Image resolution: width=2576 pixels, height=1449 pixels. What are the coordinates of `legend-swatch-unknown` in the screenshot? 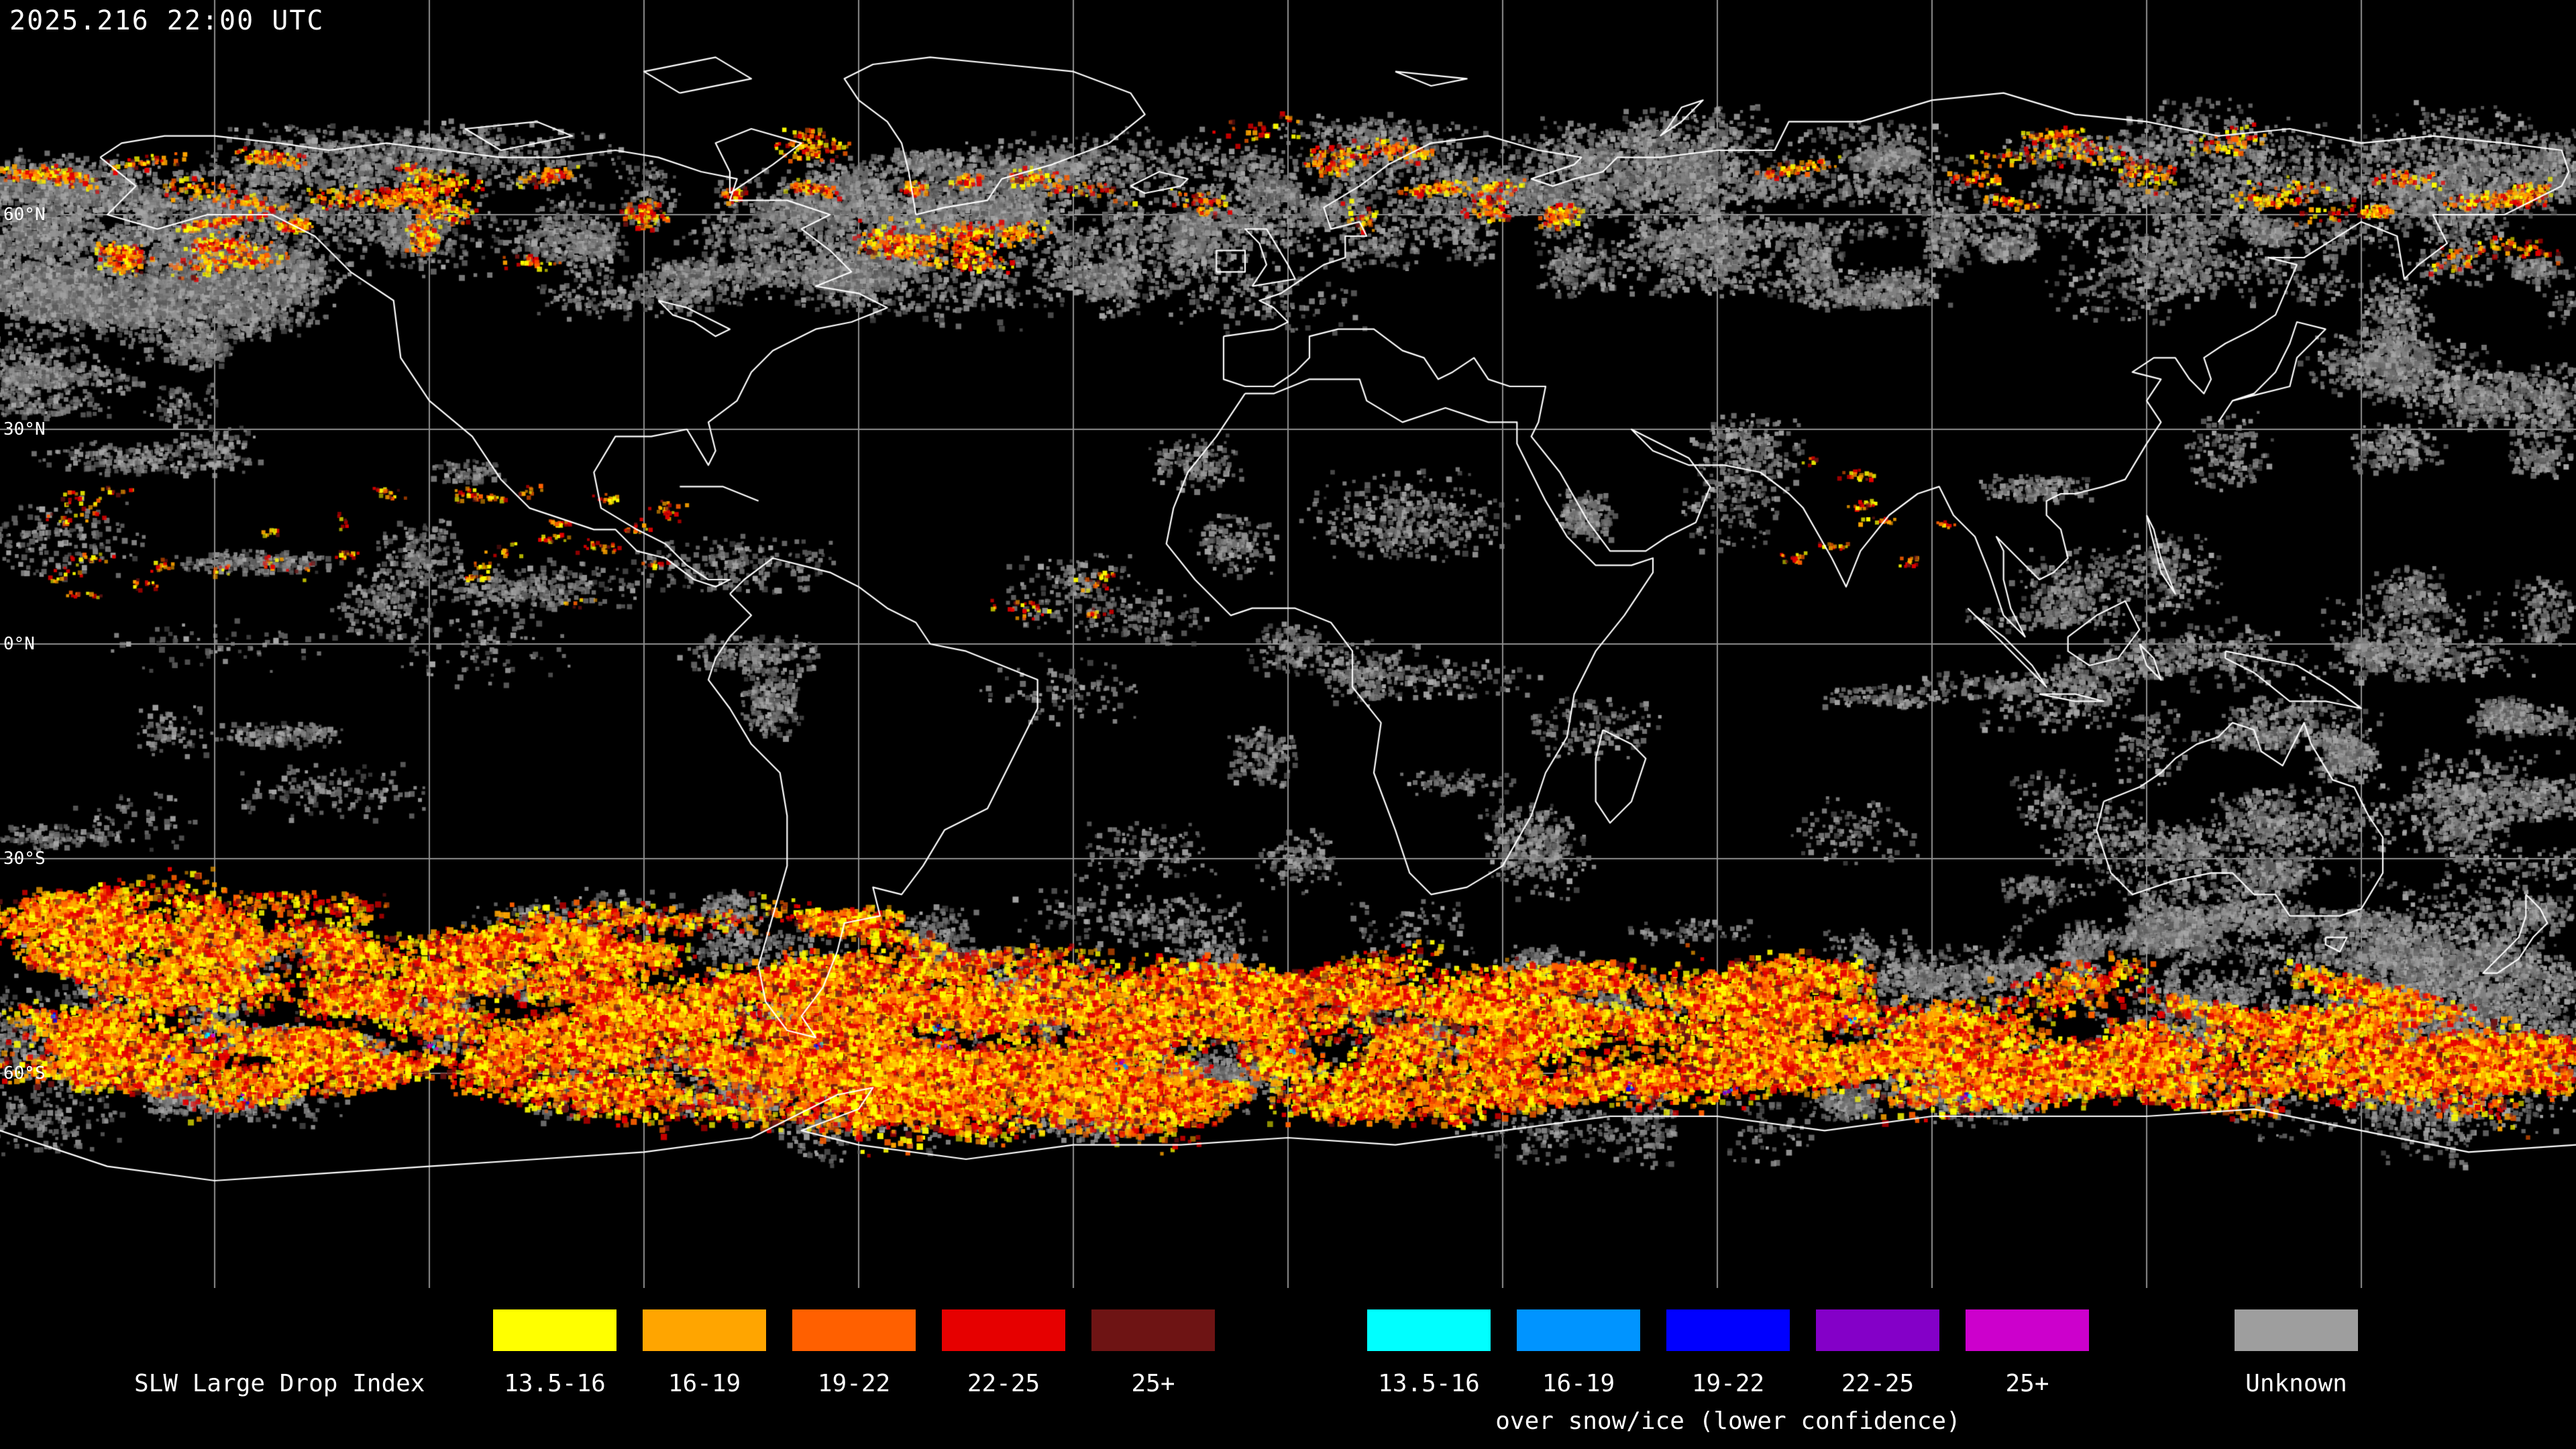 It's located at (2296, 1330).